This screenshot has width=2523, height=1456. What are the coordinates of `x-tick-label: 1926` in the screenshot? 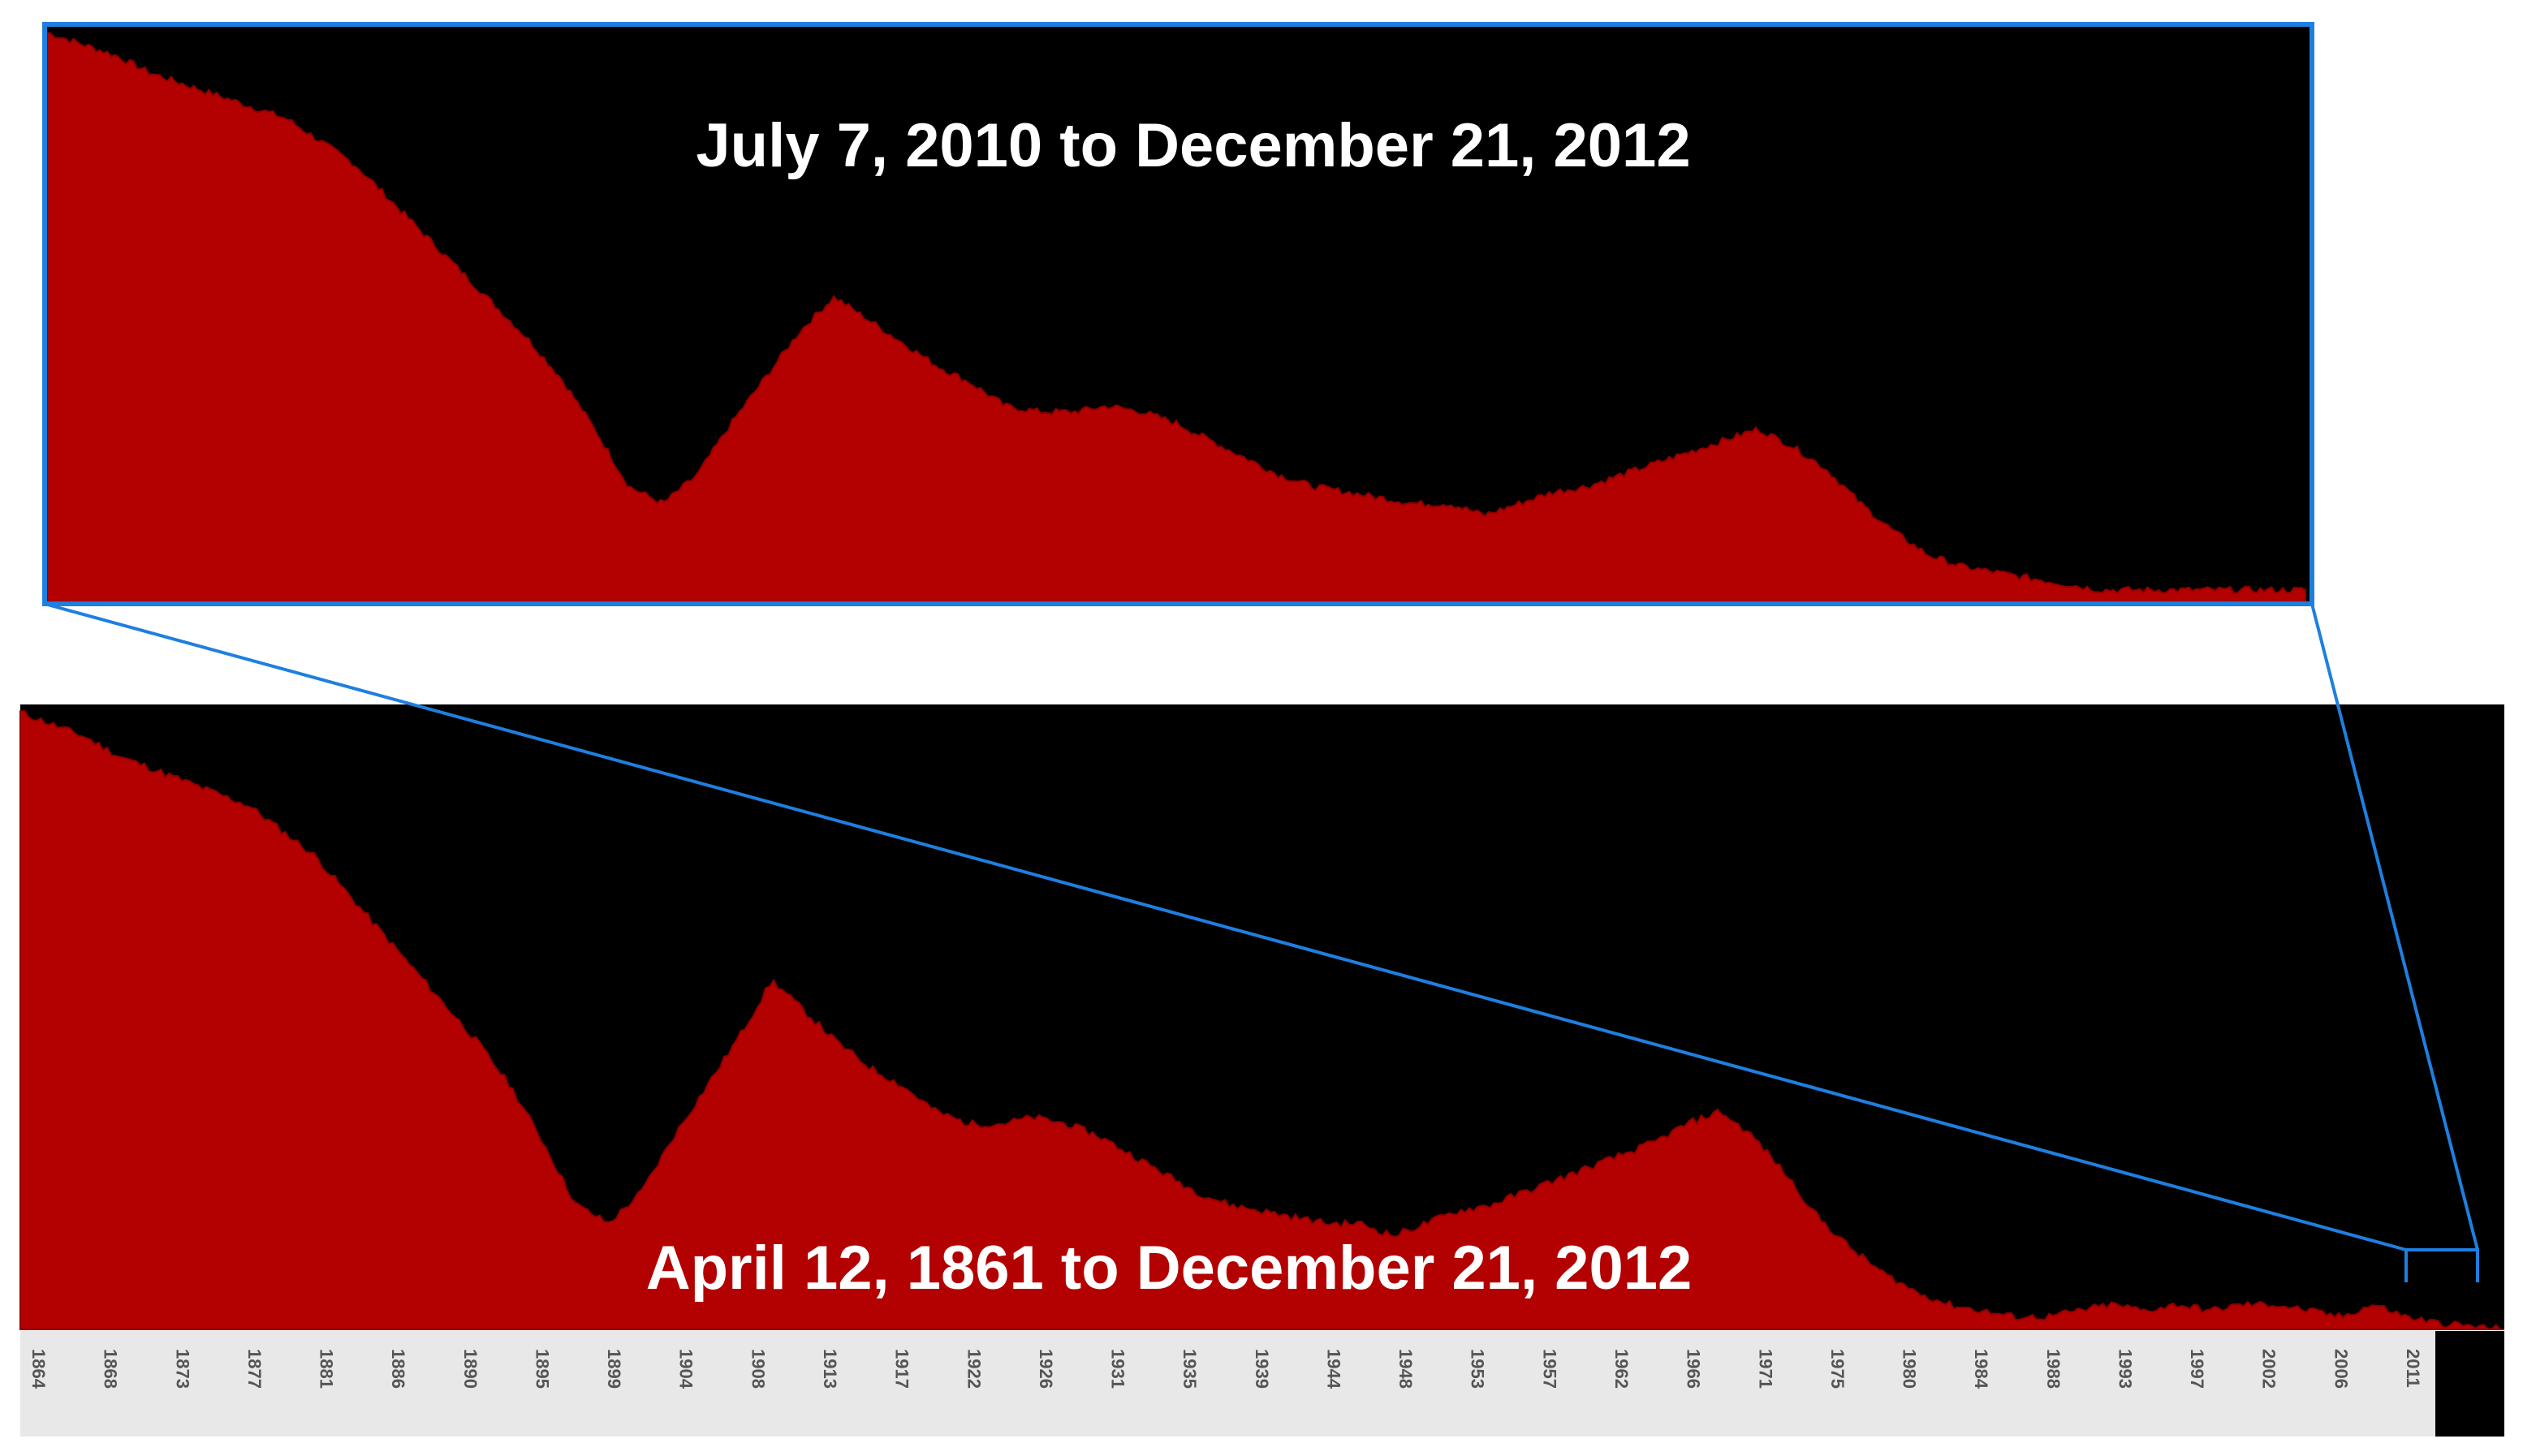 It's located at (1046, 1369).